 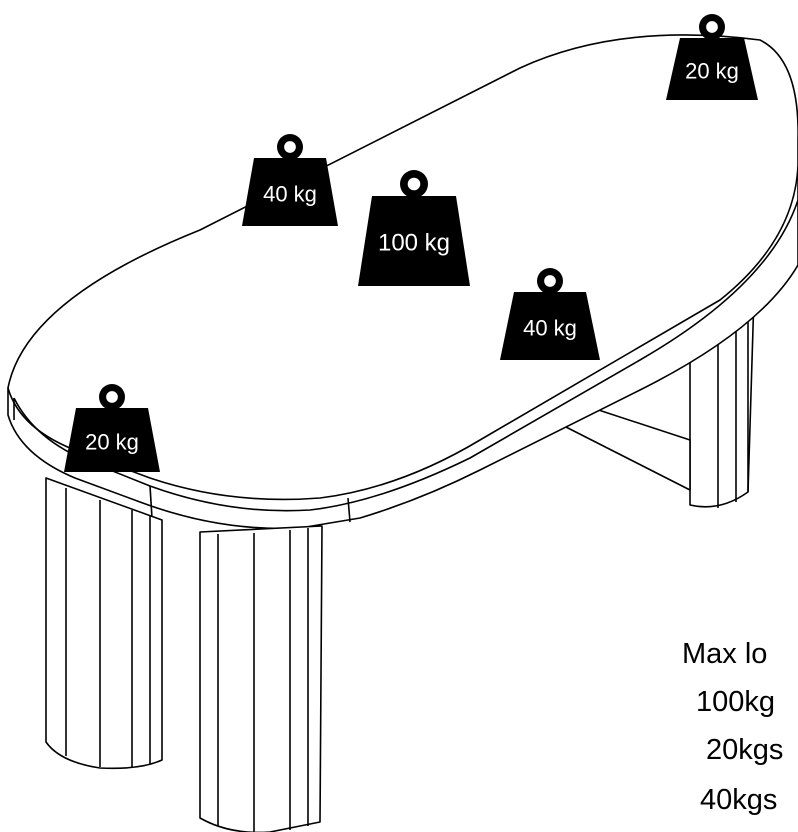 What do you see at coordinates (414, 243) in the screenshot?
I see `weight-label: 100 kg` at bounding box center [414, 243].